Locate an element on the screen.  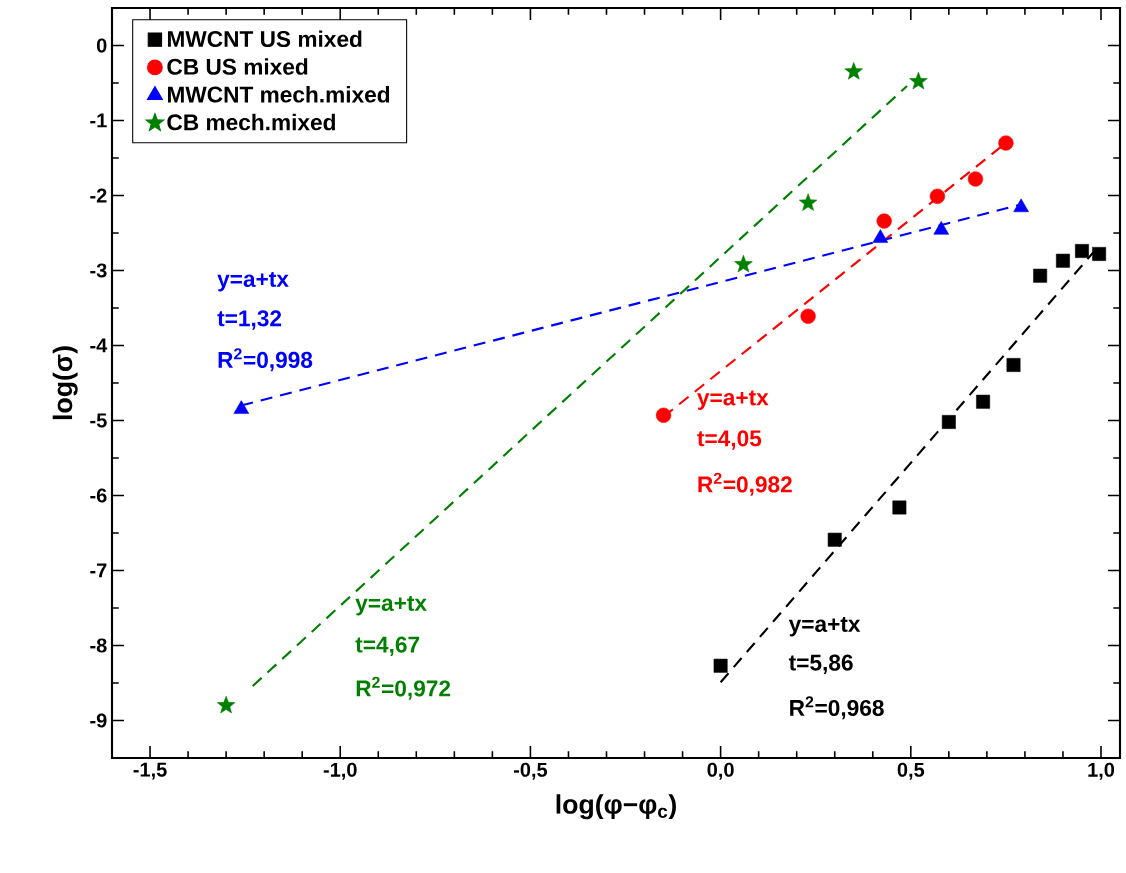
y-tick-label: -3 is located at coordinates (98, 270).